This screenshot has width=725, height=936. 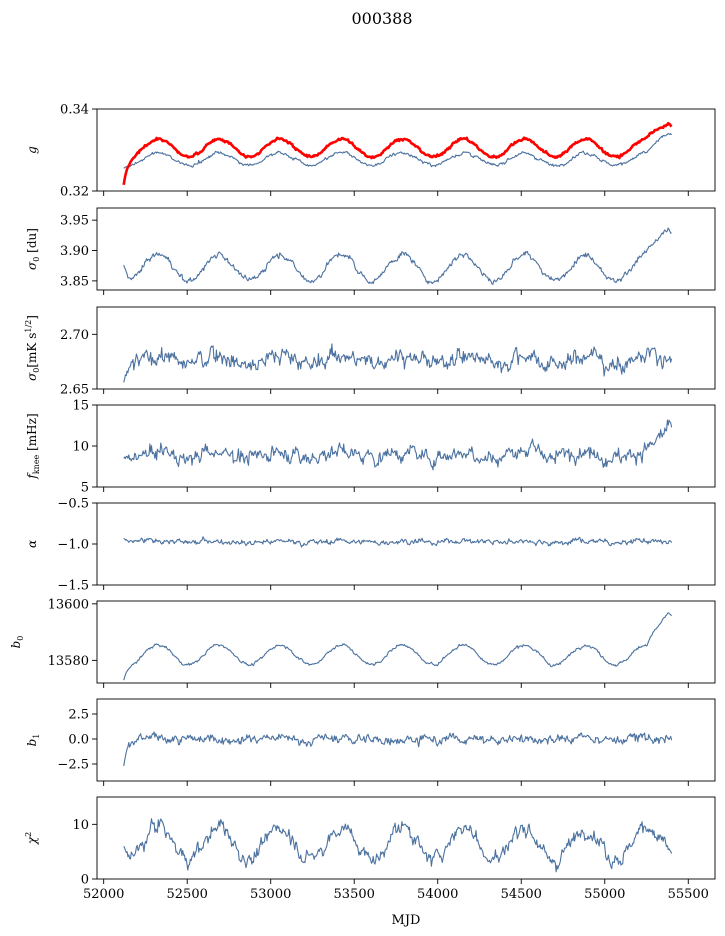 I want to click on x-tick-label: 53000, so click(x=270, y=894).